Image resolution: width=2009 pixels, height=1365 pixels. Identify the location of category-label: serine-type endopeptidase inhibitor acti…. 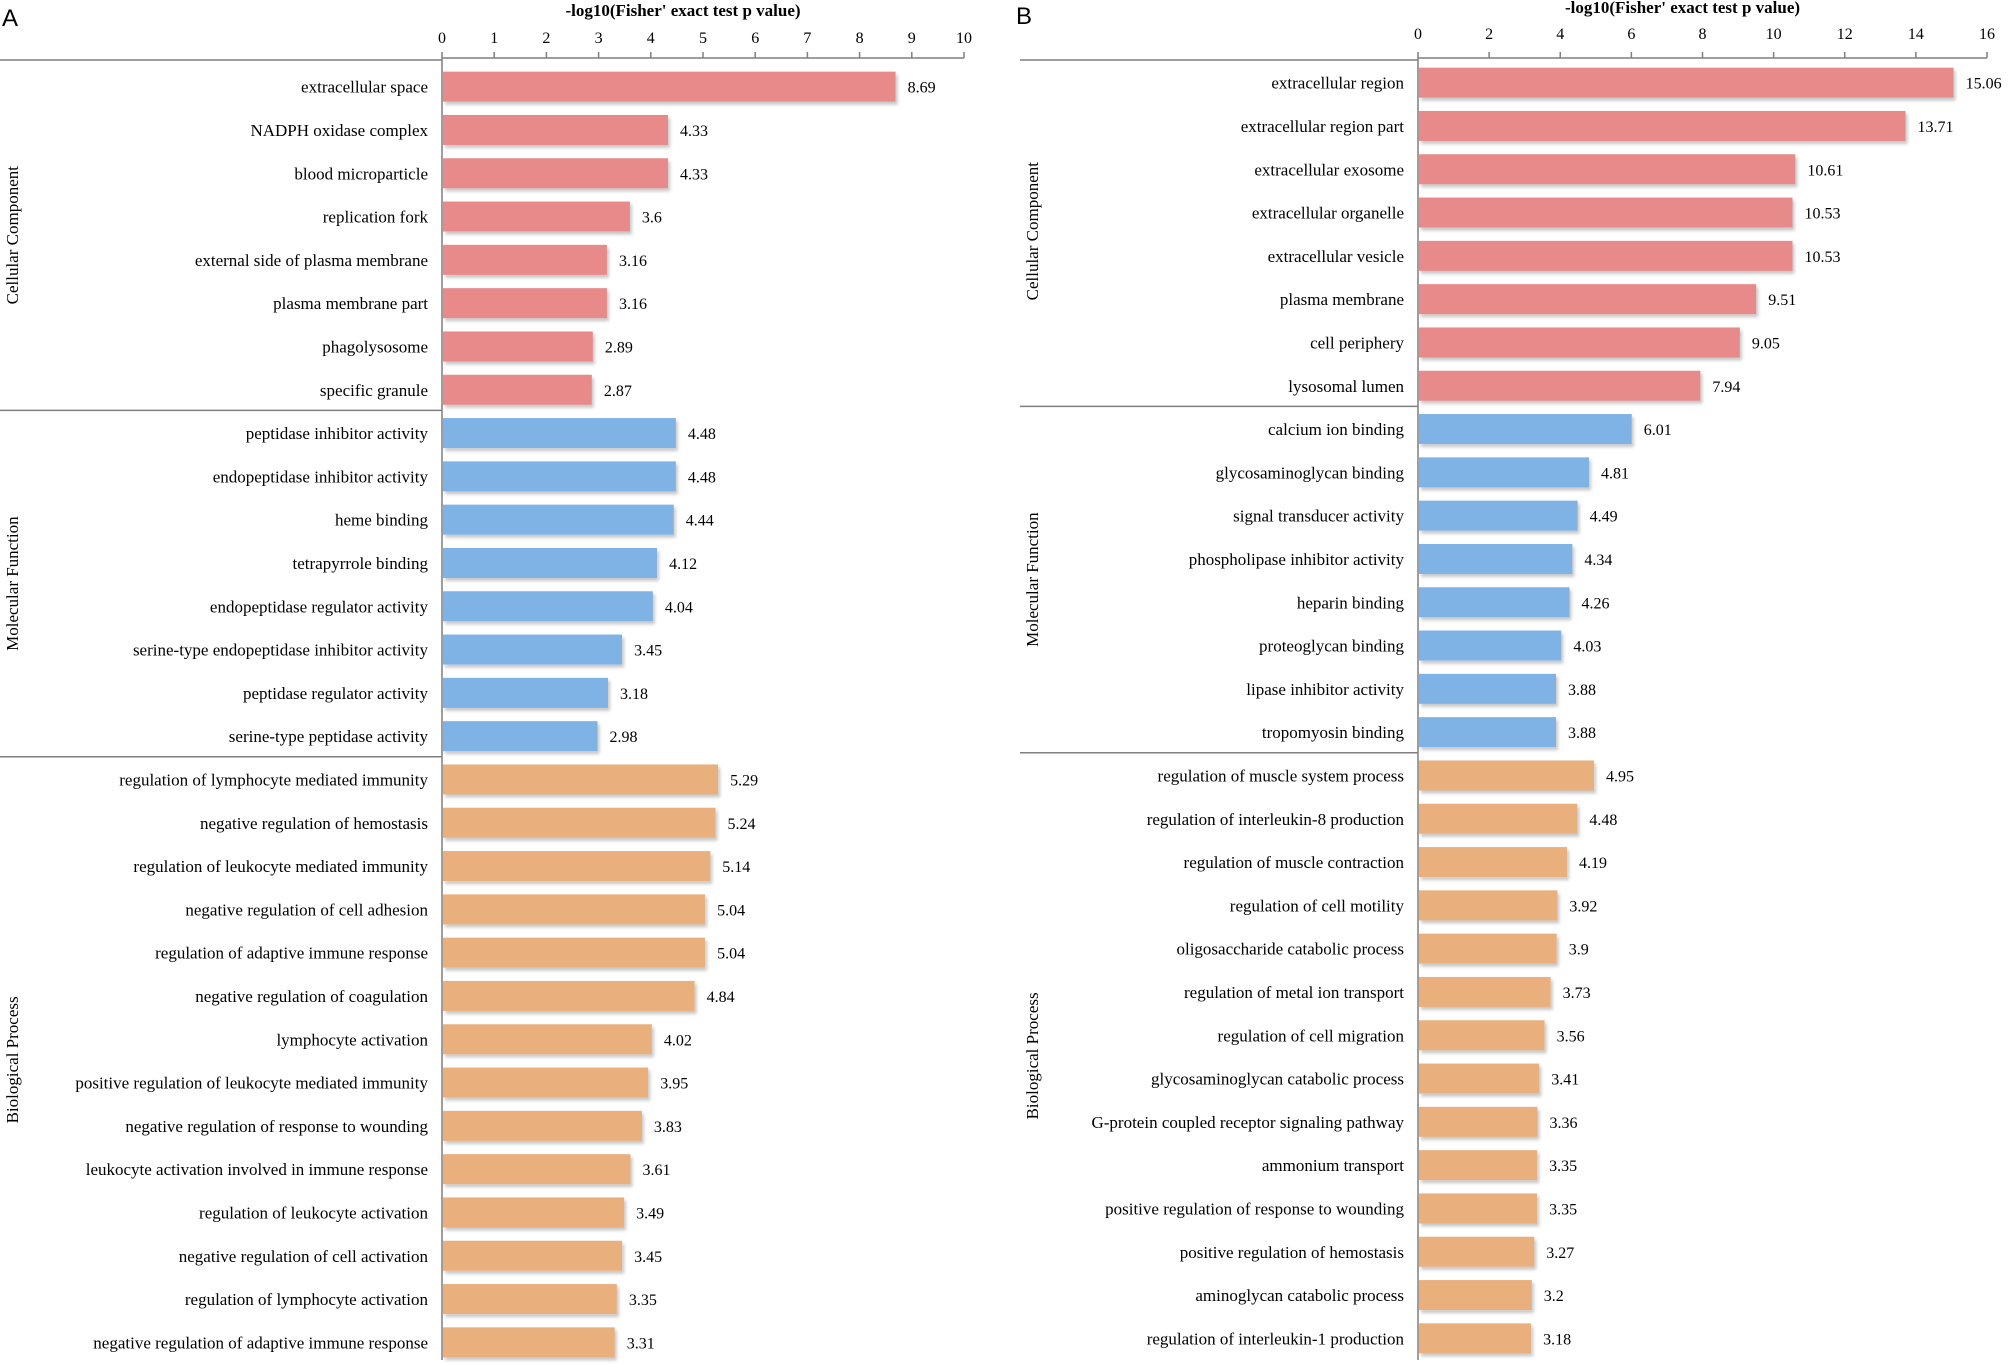
(281, 650).